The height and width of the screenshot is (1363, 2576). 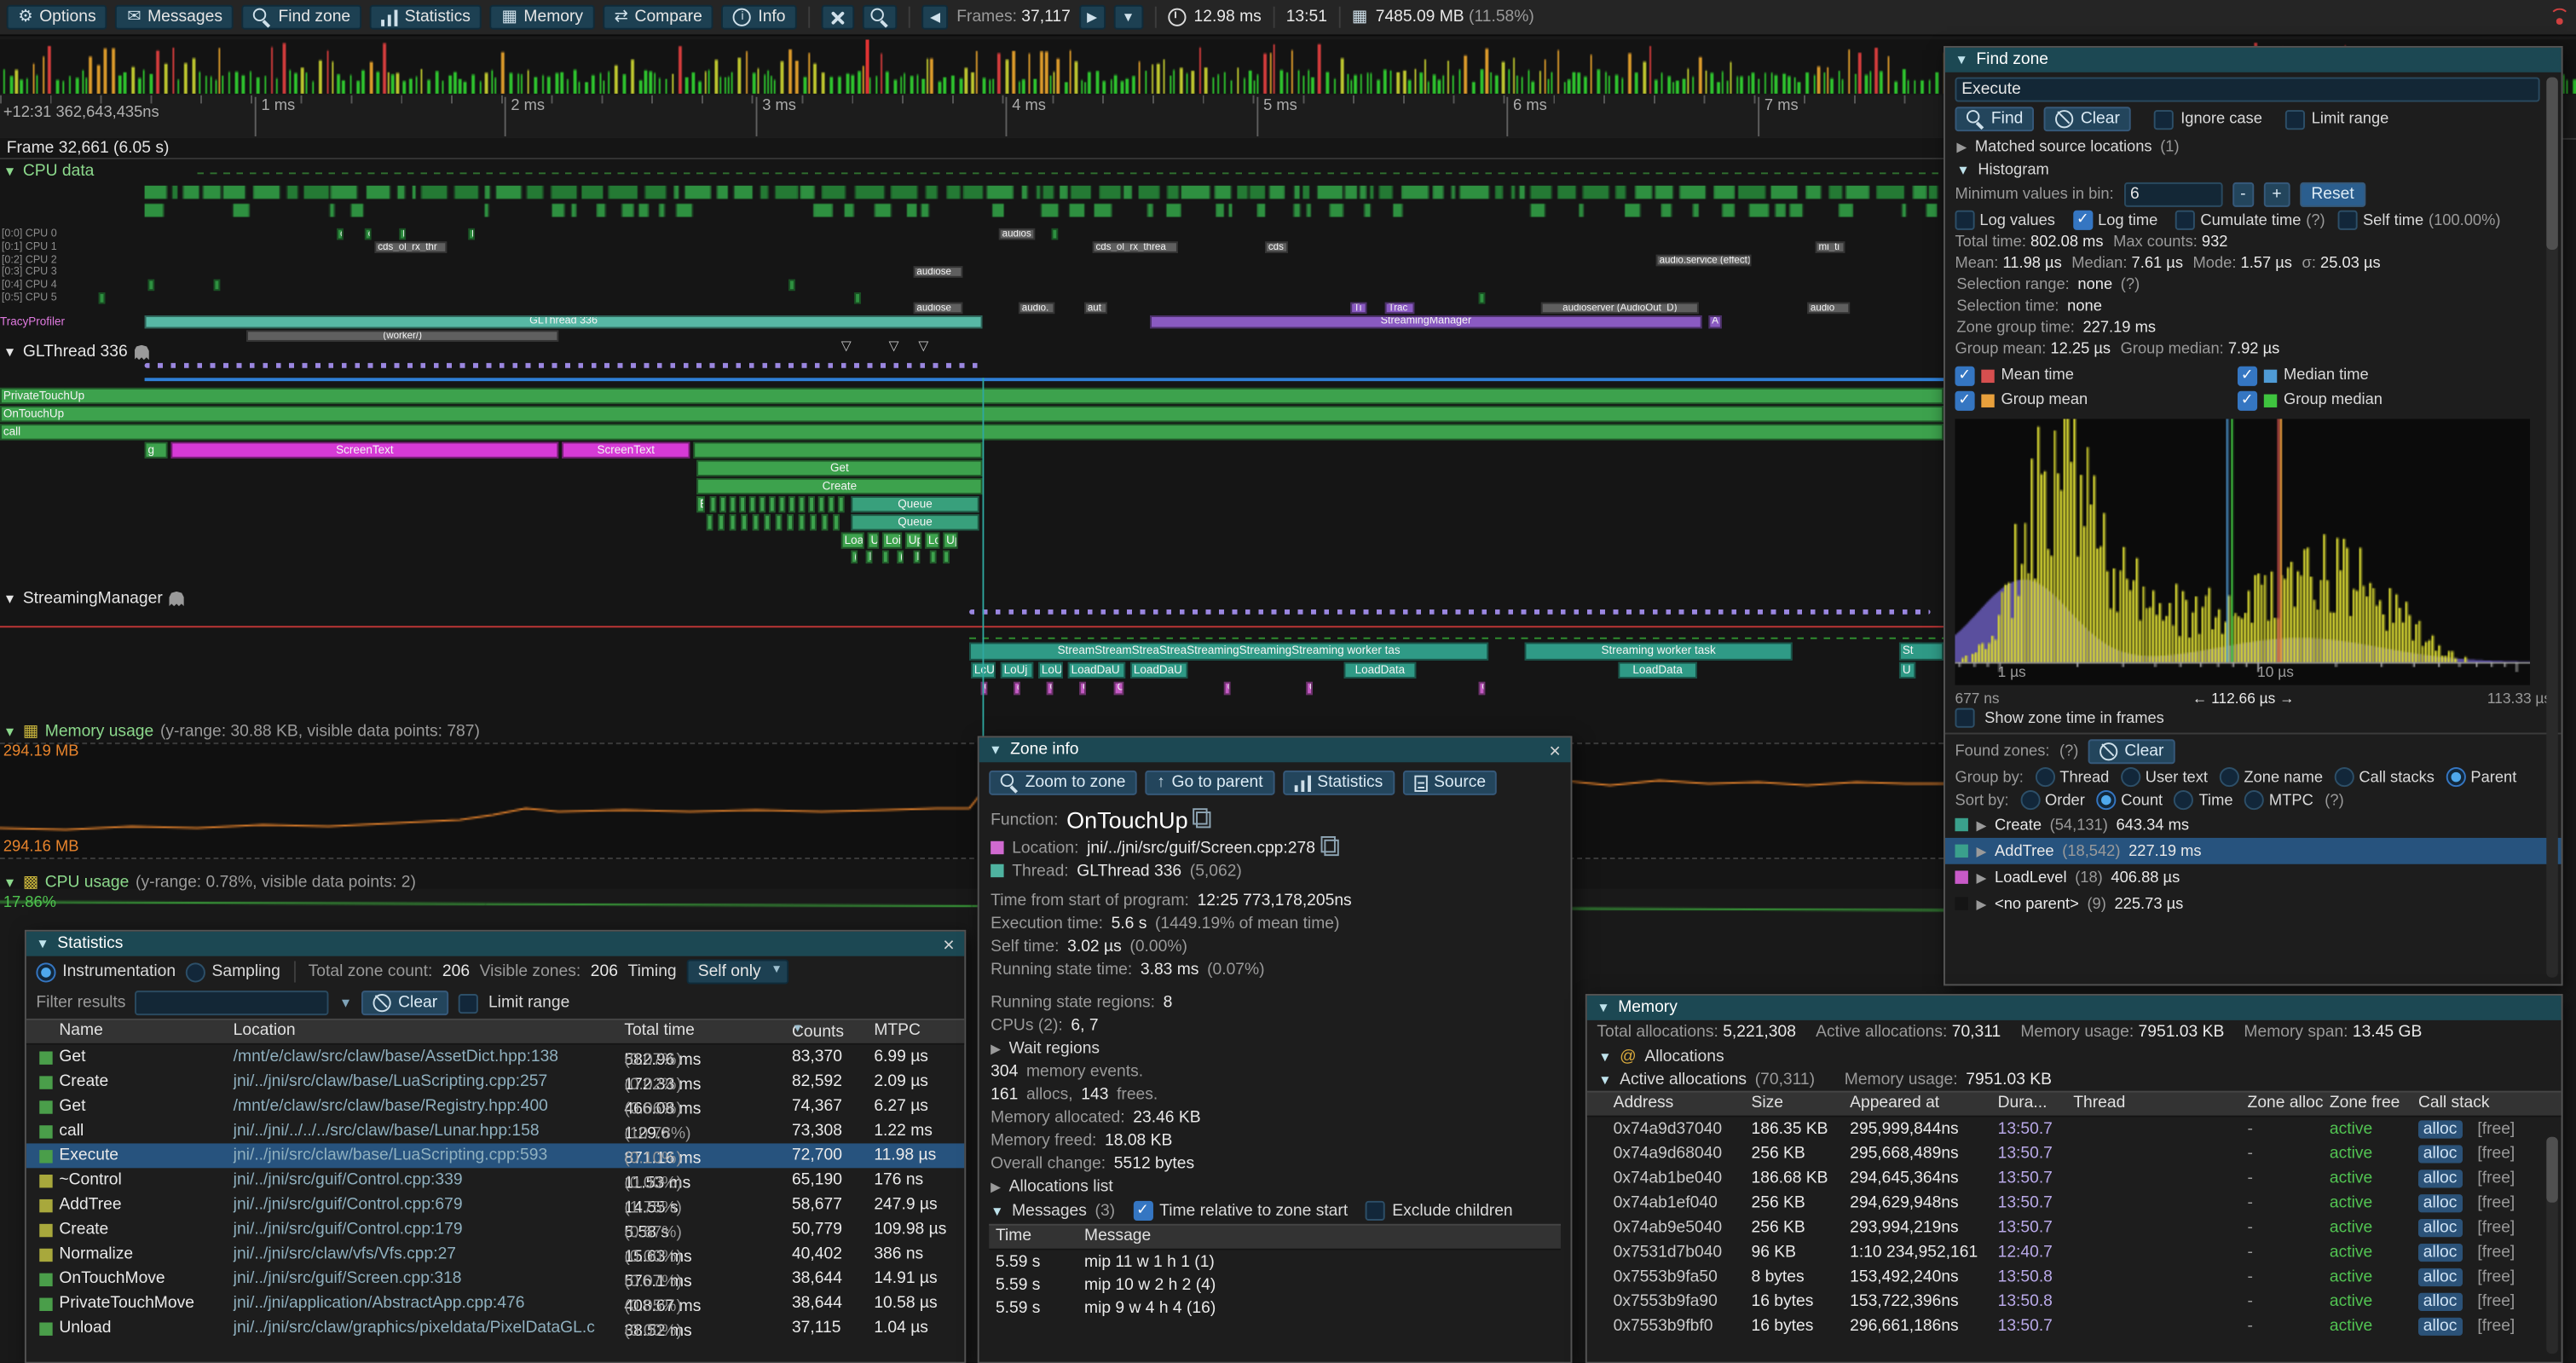 I want to click on timing-select: Self only, so click(x=737, y=972).